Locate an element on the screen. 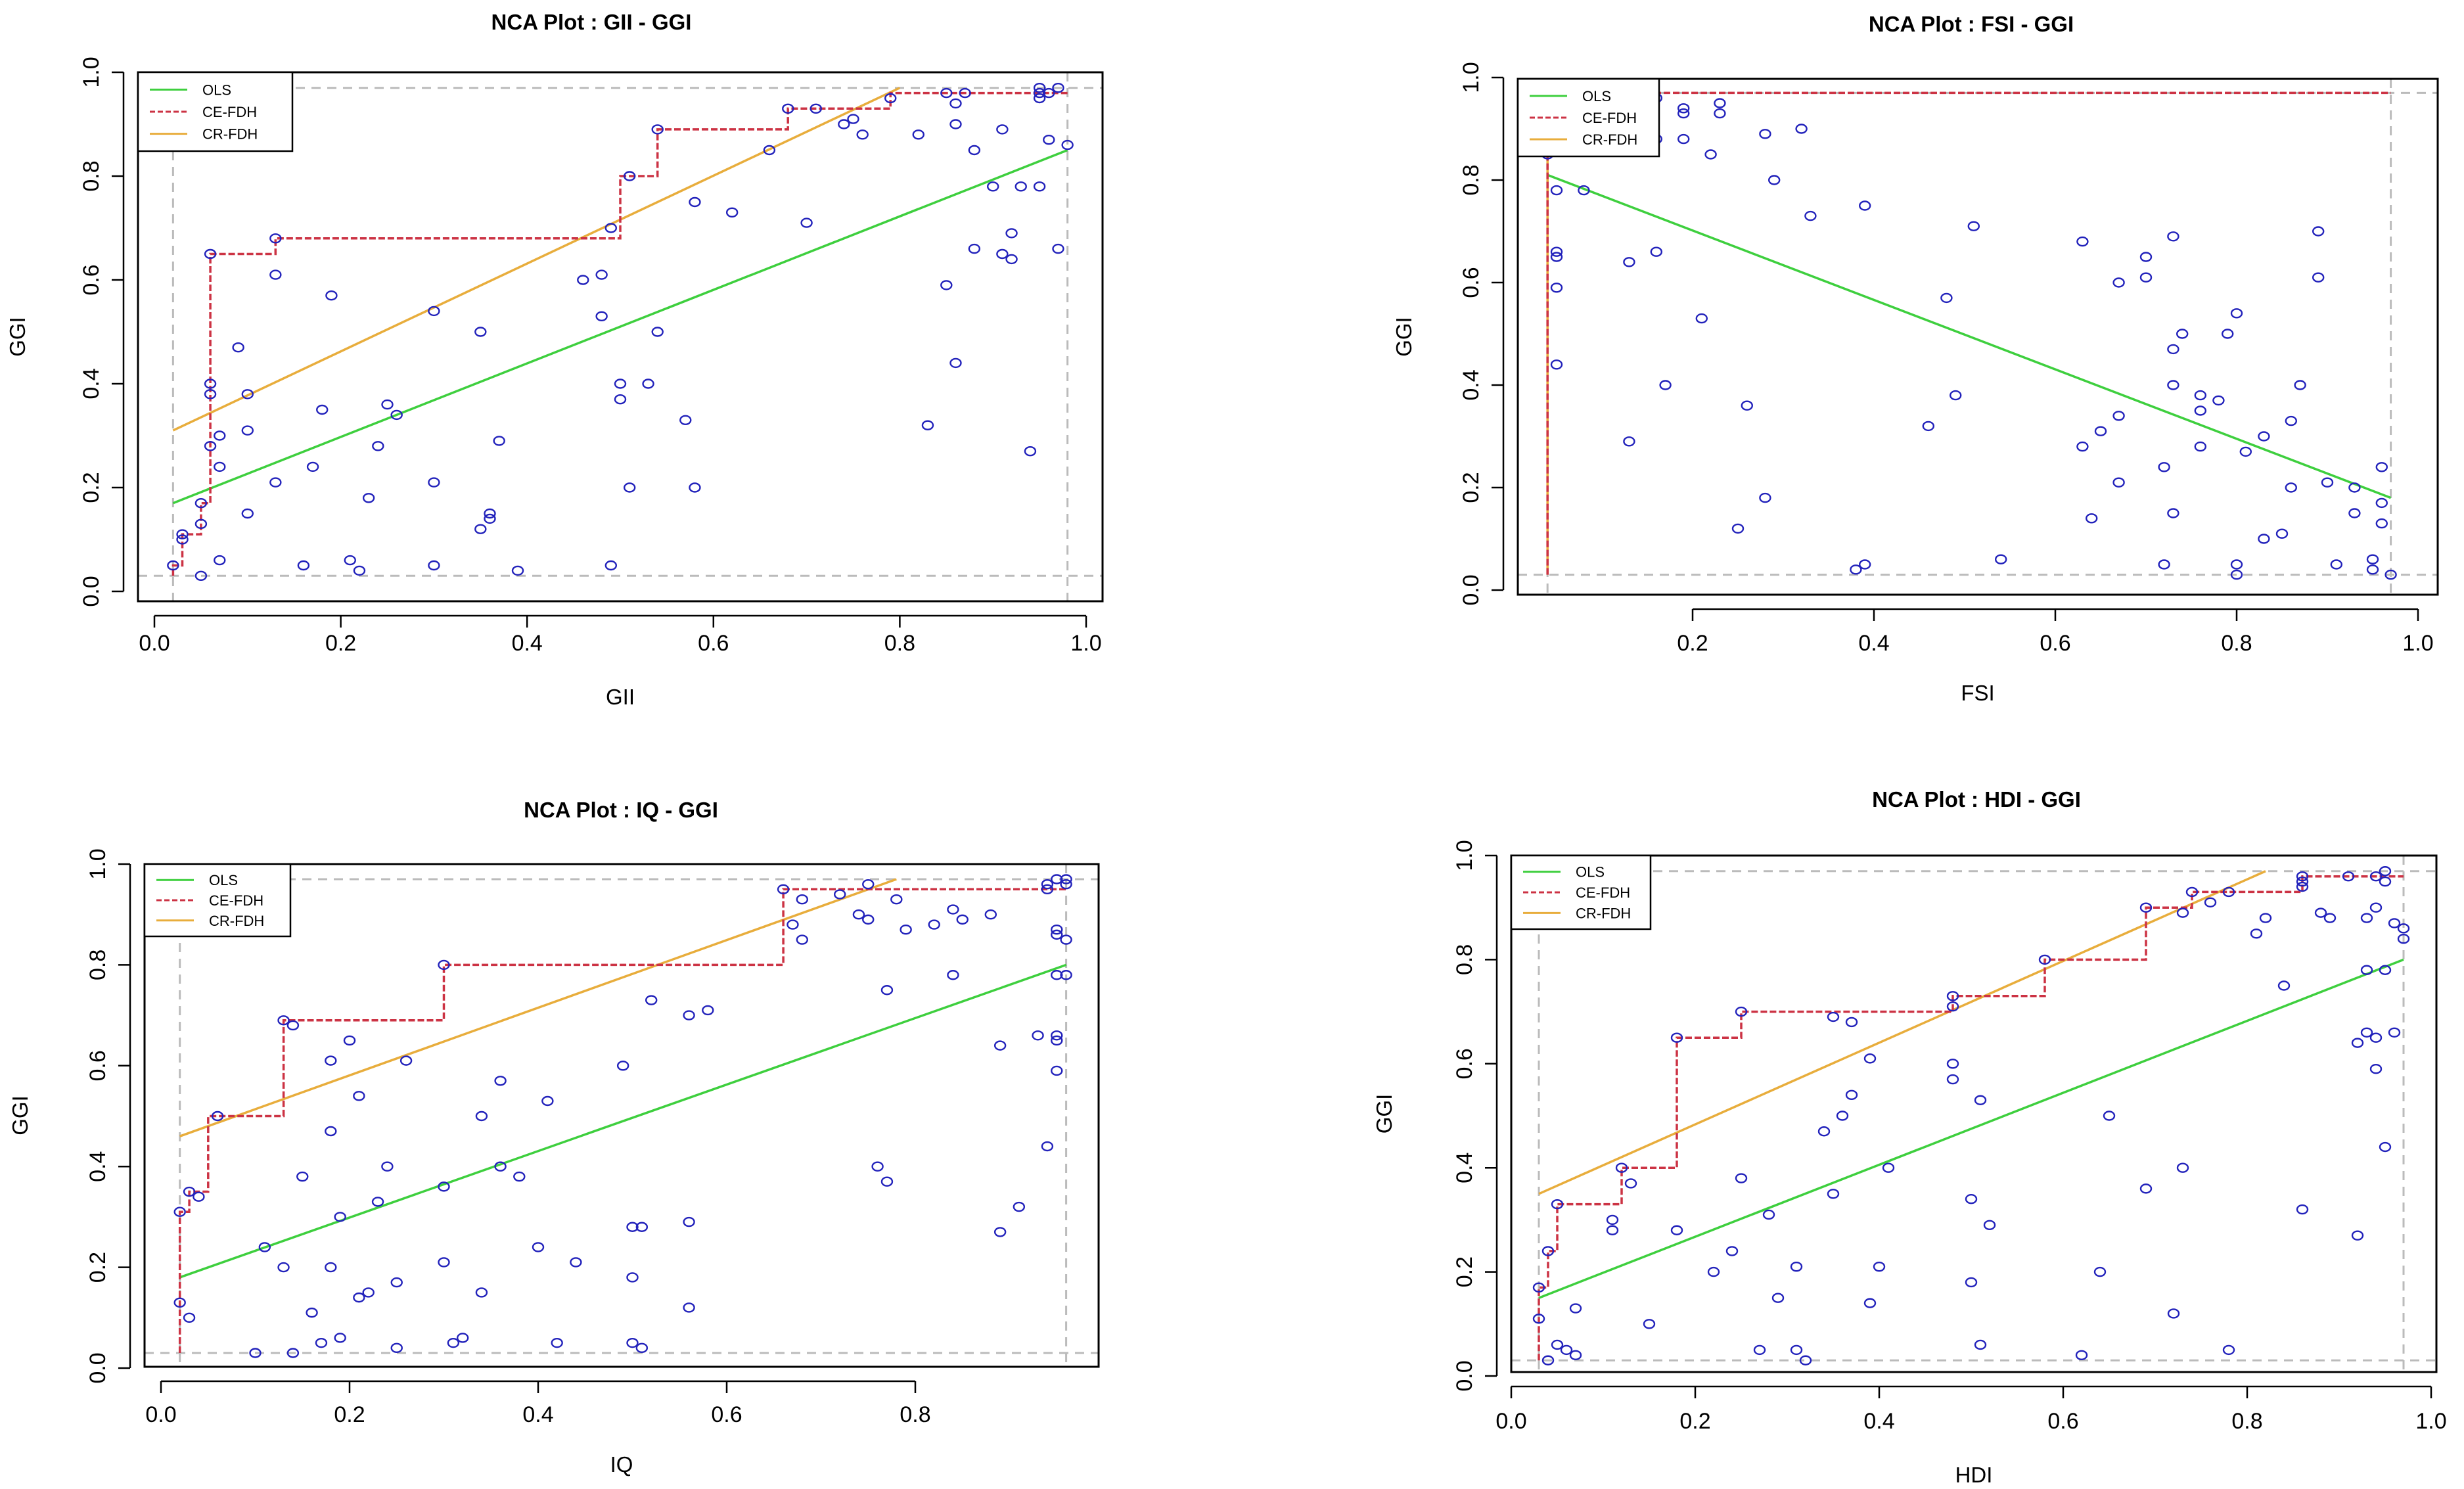 The width and height of the screenshot is (2464, 1489). x-axis-label: IQ is located at coordinates (622, 1464).